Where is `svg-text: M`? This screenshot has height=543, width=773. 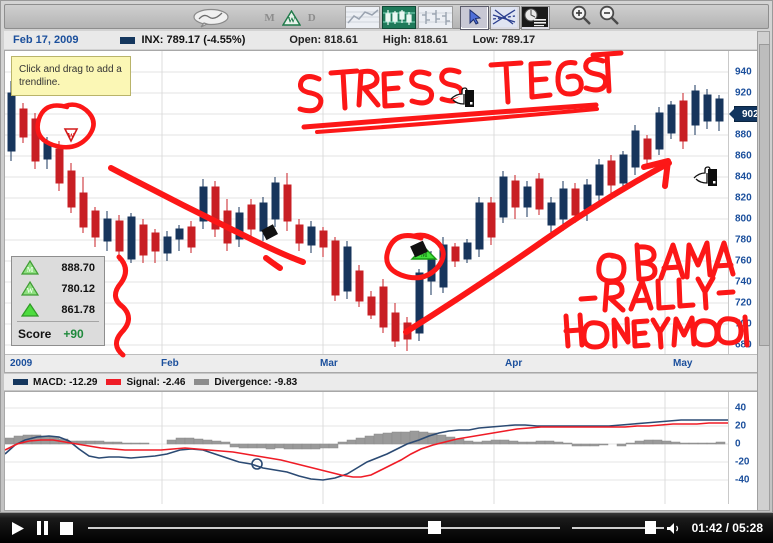
svg-text: M is located at coordinates (30, 270).